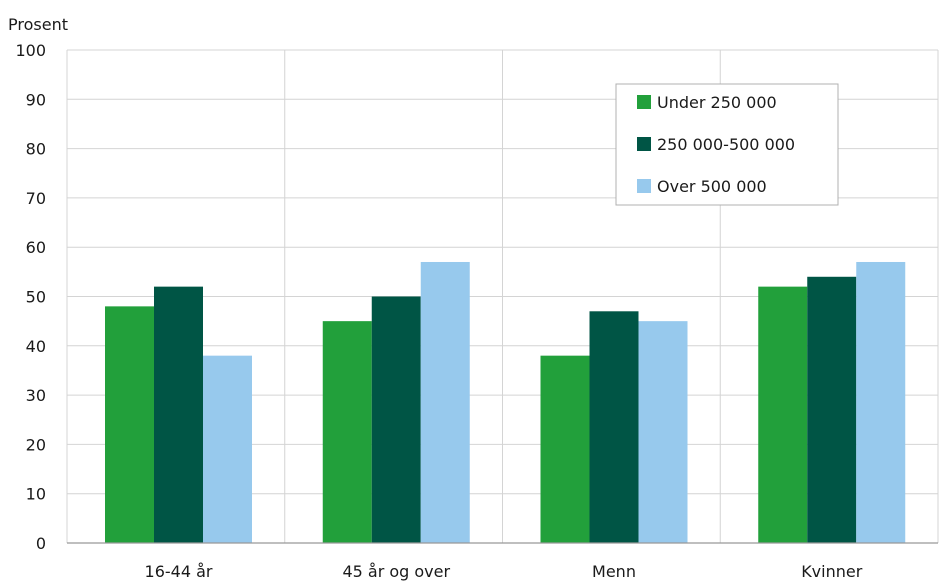 This screenshot has width=946, height=581. I want to click on legend-label: 250 000-500 000, so click(726, 144).